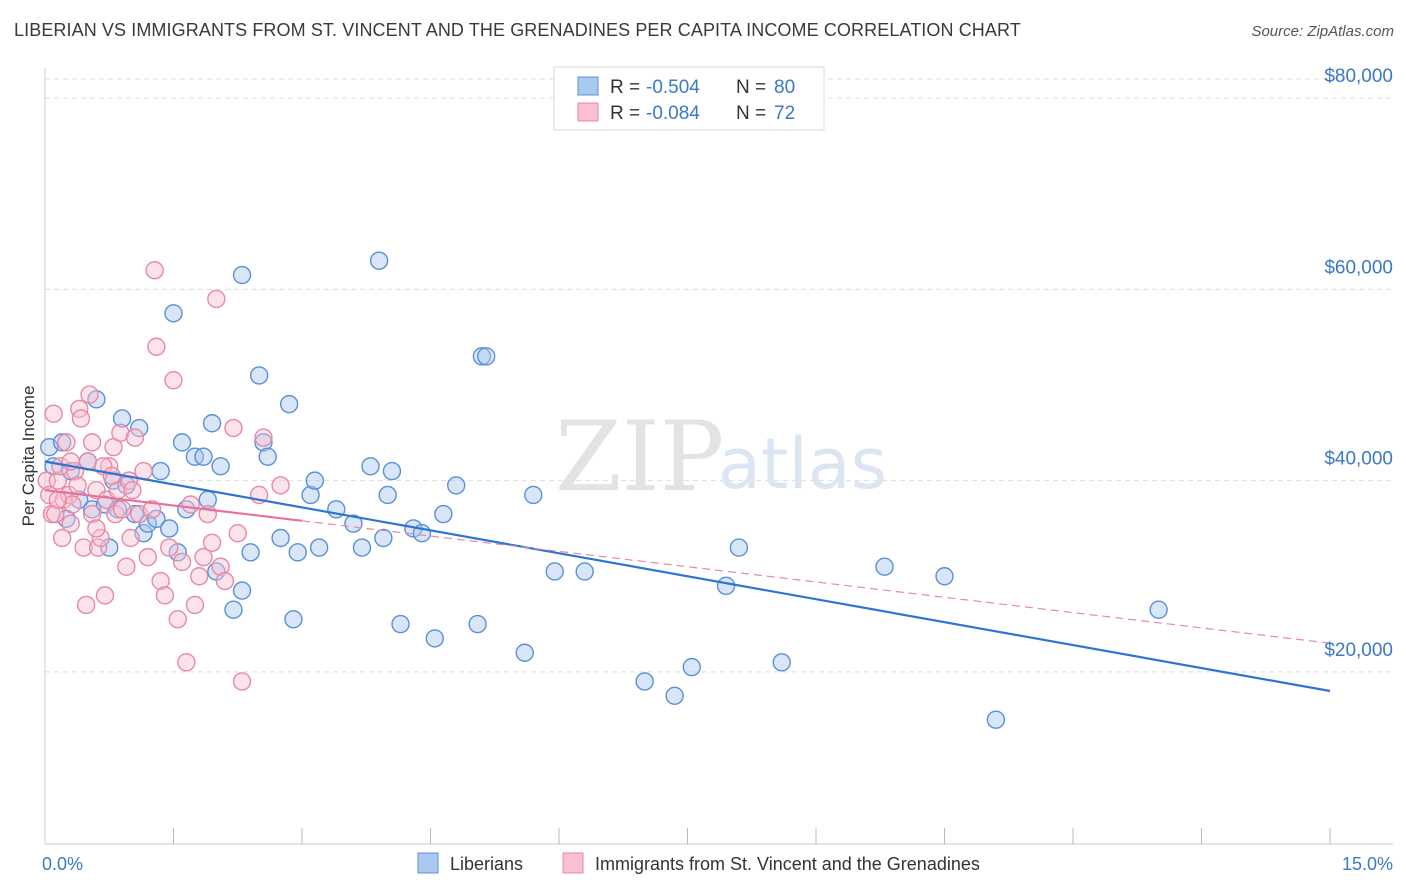 The width and height of the screenshot is (1406, 892). I want to click on legend-n-label-1: N =, so click(751, 87).